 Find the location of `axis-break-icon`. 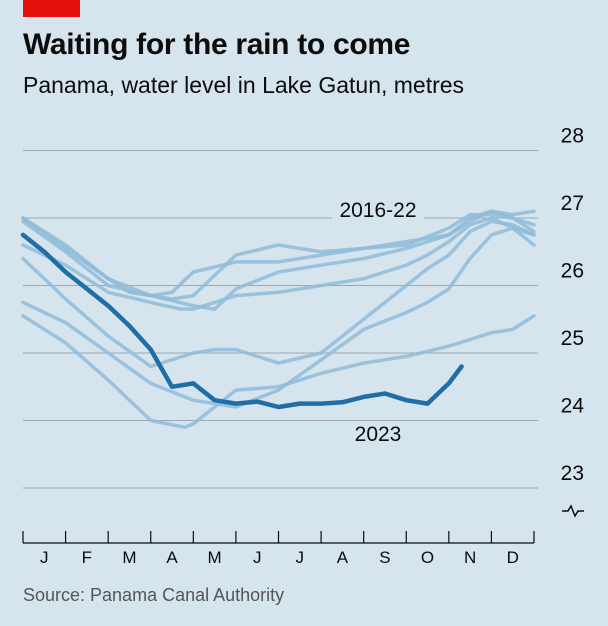

axis-break-icon is located at coordinates (573, 511).